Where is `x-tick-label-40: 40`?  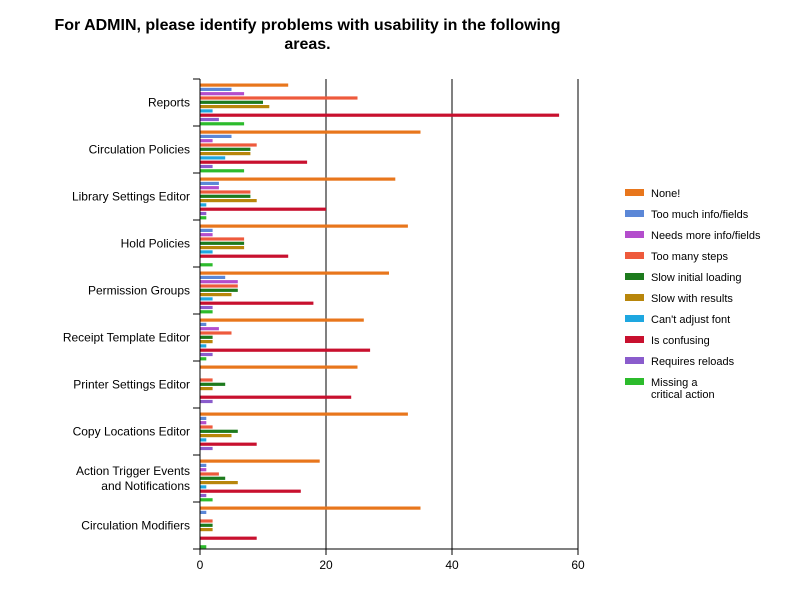
x-tick-label-40: 40 is located at coordinates (452, 565).